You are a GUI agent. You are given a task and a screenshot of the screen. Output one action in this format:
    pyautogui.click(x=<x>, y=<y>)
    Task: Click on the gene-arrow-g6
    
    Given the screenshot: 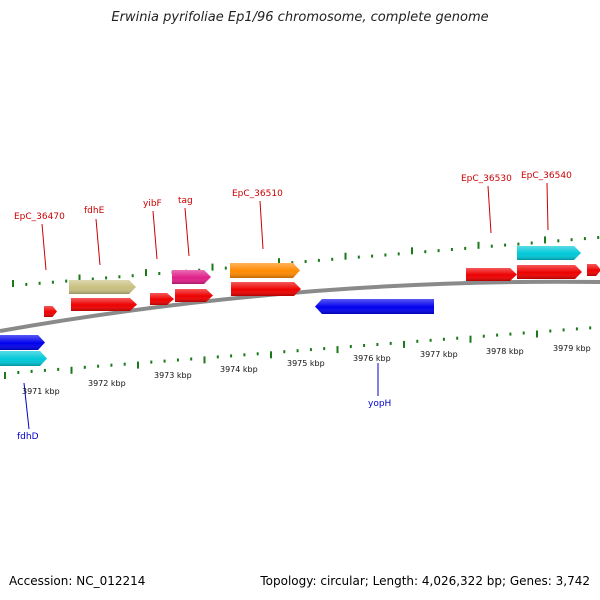 What is the action you would take?
    pyautogui.click(x=191, y=277)
    